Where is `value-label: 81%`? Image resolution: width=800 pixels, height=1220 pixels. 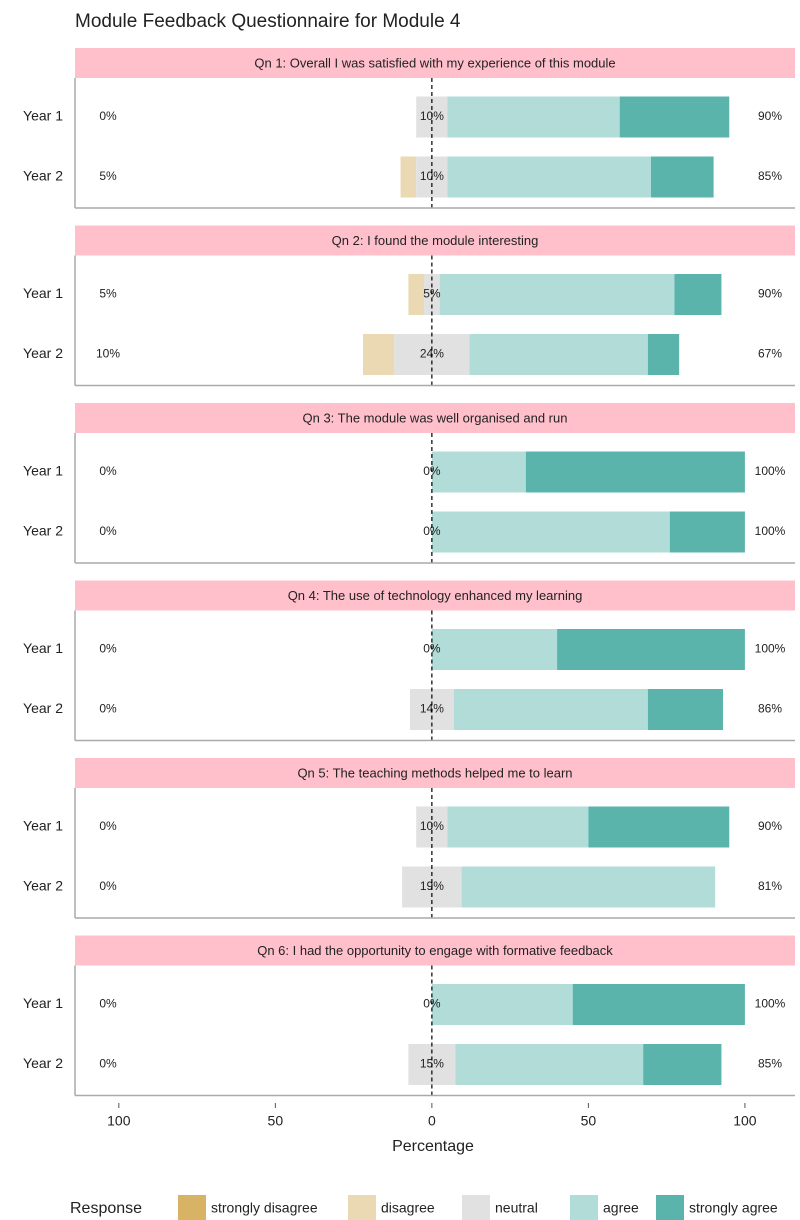
value-label: 81% is located at coordinates (770, 886).